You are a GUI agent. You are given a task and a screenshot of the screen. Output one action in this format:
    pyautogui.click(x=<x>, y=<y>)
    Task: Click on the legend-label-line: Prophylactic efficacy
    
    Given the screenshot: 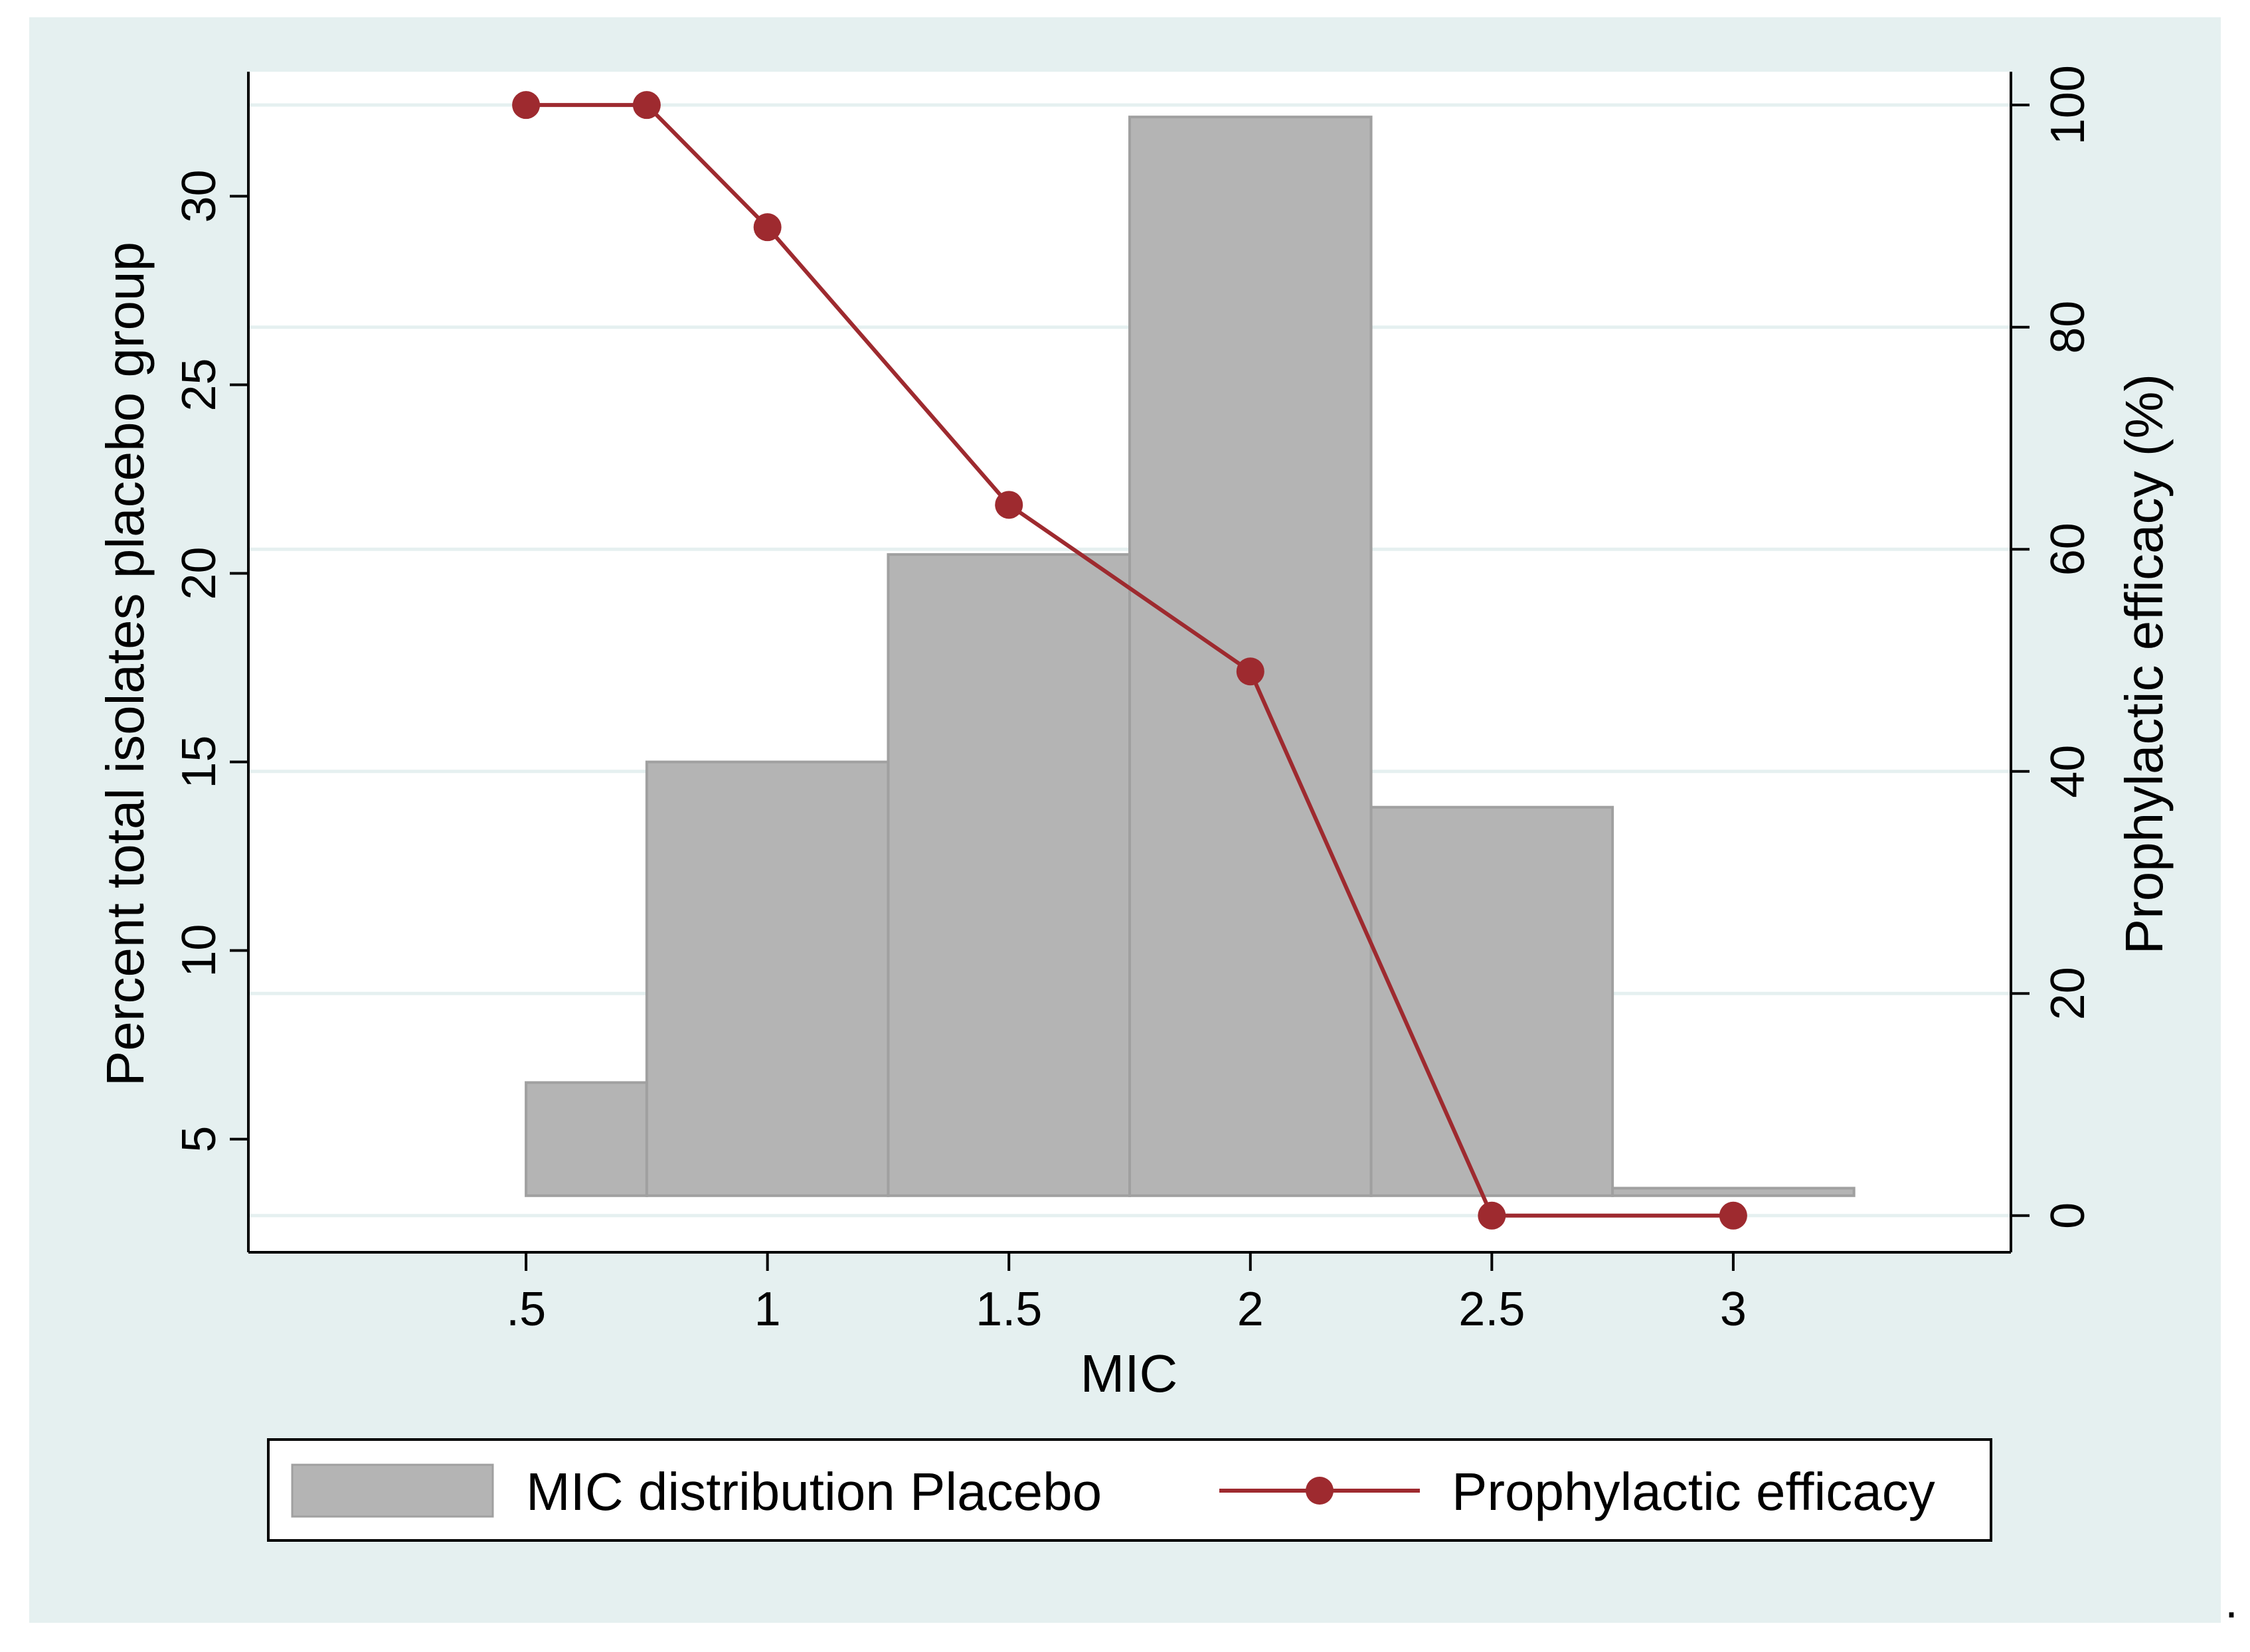 What is the action you would take?
    pyautogui.click(x=1694, y=1491)
    